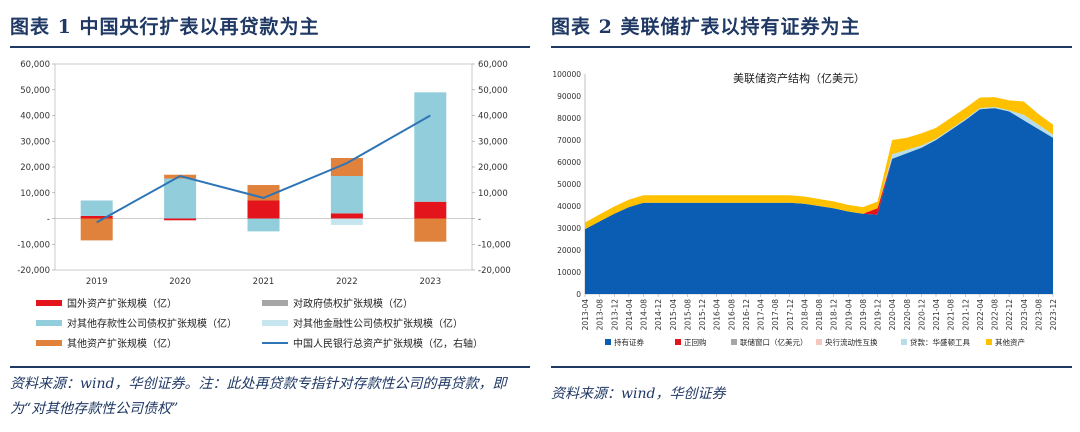 This screenshot has width=1080, height=432. Describe the element at coordinates (629, 342) in the screenshot. I see `legend-label: 持有证券` at that location.